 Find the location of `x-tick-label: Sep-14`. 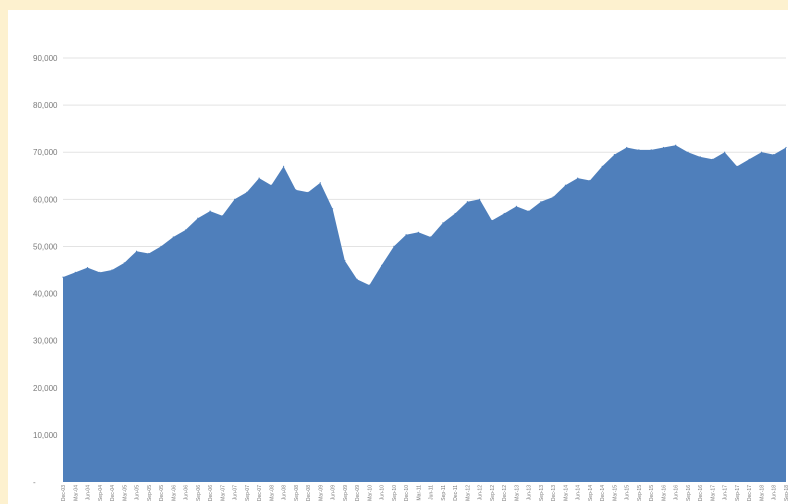

x-tick-label: Sep-14 is located at coordinates (591, 493).